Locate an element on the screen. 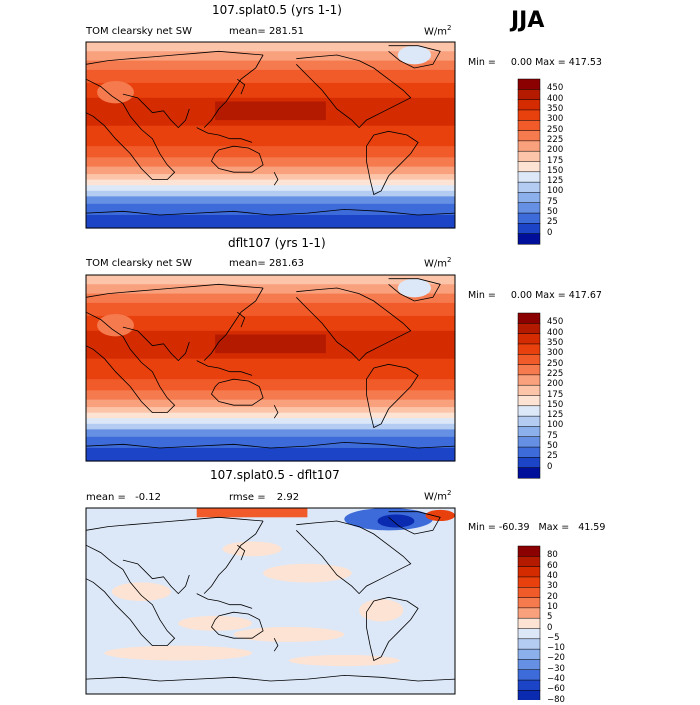 This screenshot has height=705, width=700. panel2-mean-label: mean= is located at coordinates (247, 263).